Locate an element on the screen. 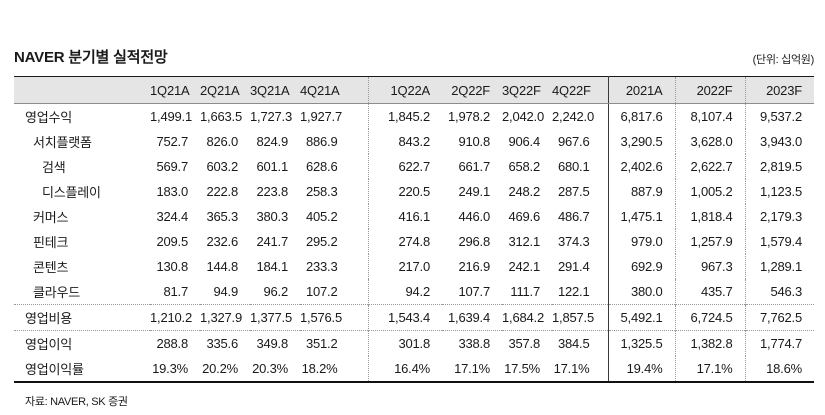  value-cell: 184.1 is located at coordinates (272, 266).